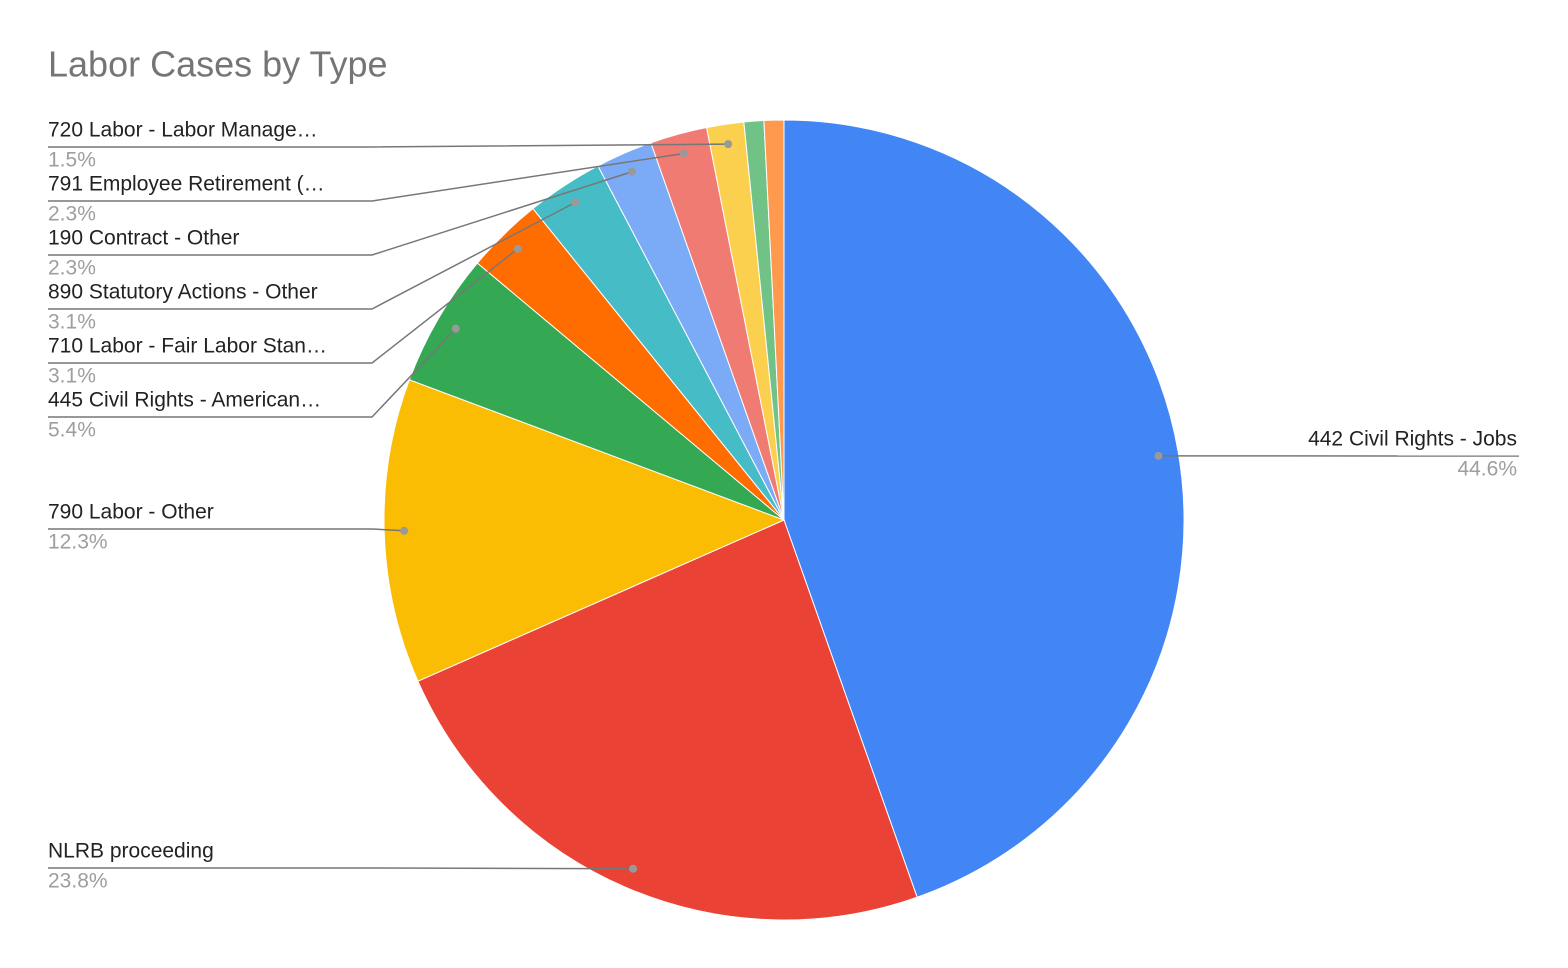  I want to click on slice-label: 890 Statutory Actions - Other, so click(183, 292).